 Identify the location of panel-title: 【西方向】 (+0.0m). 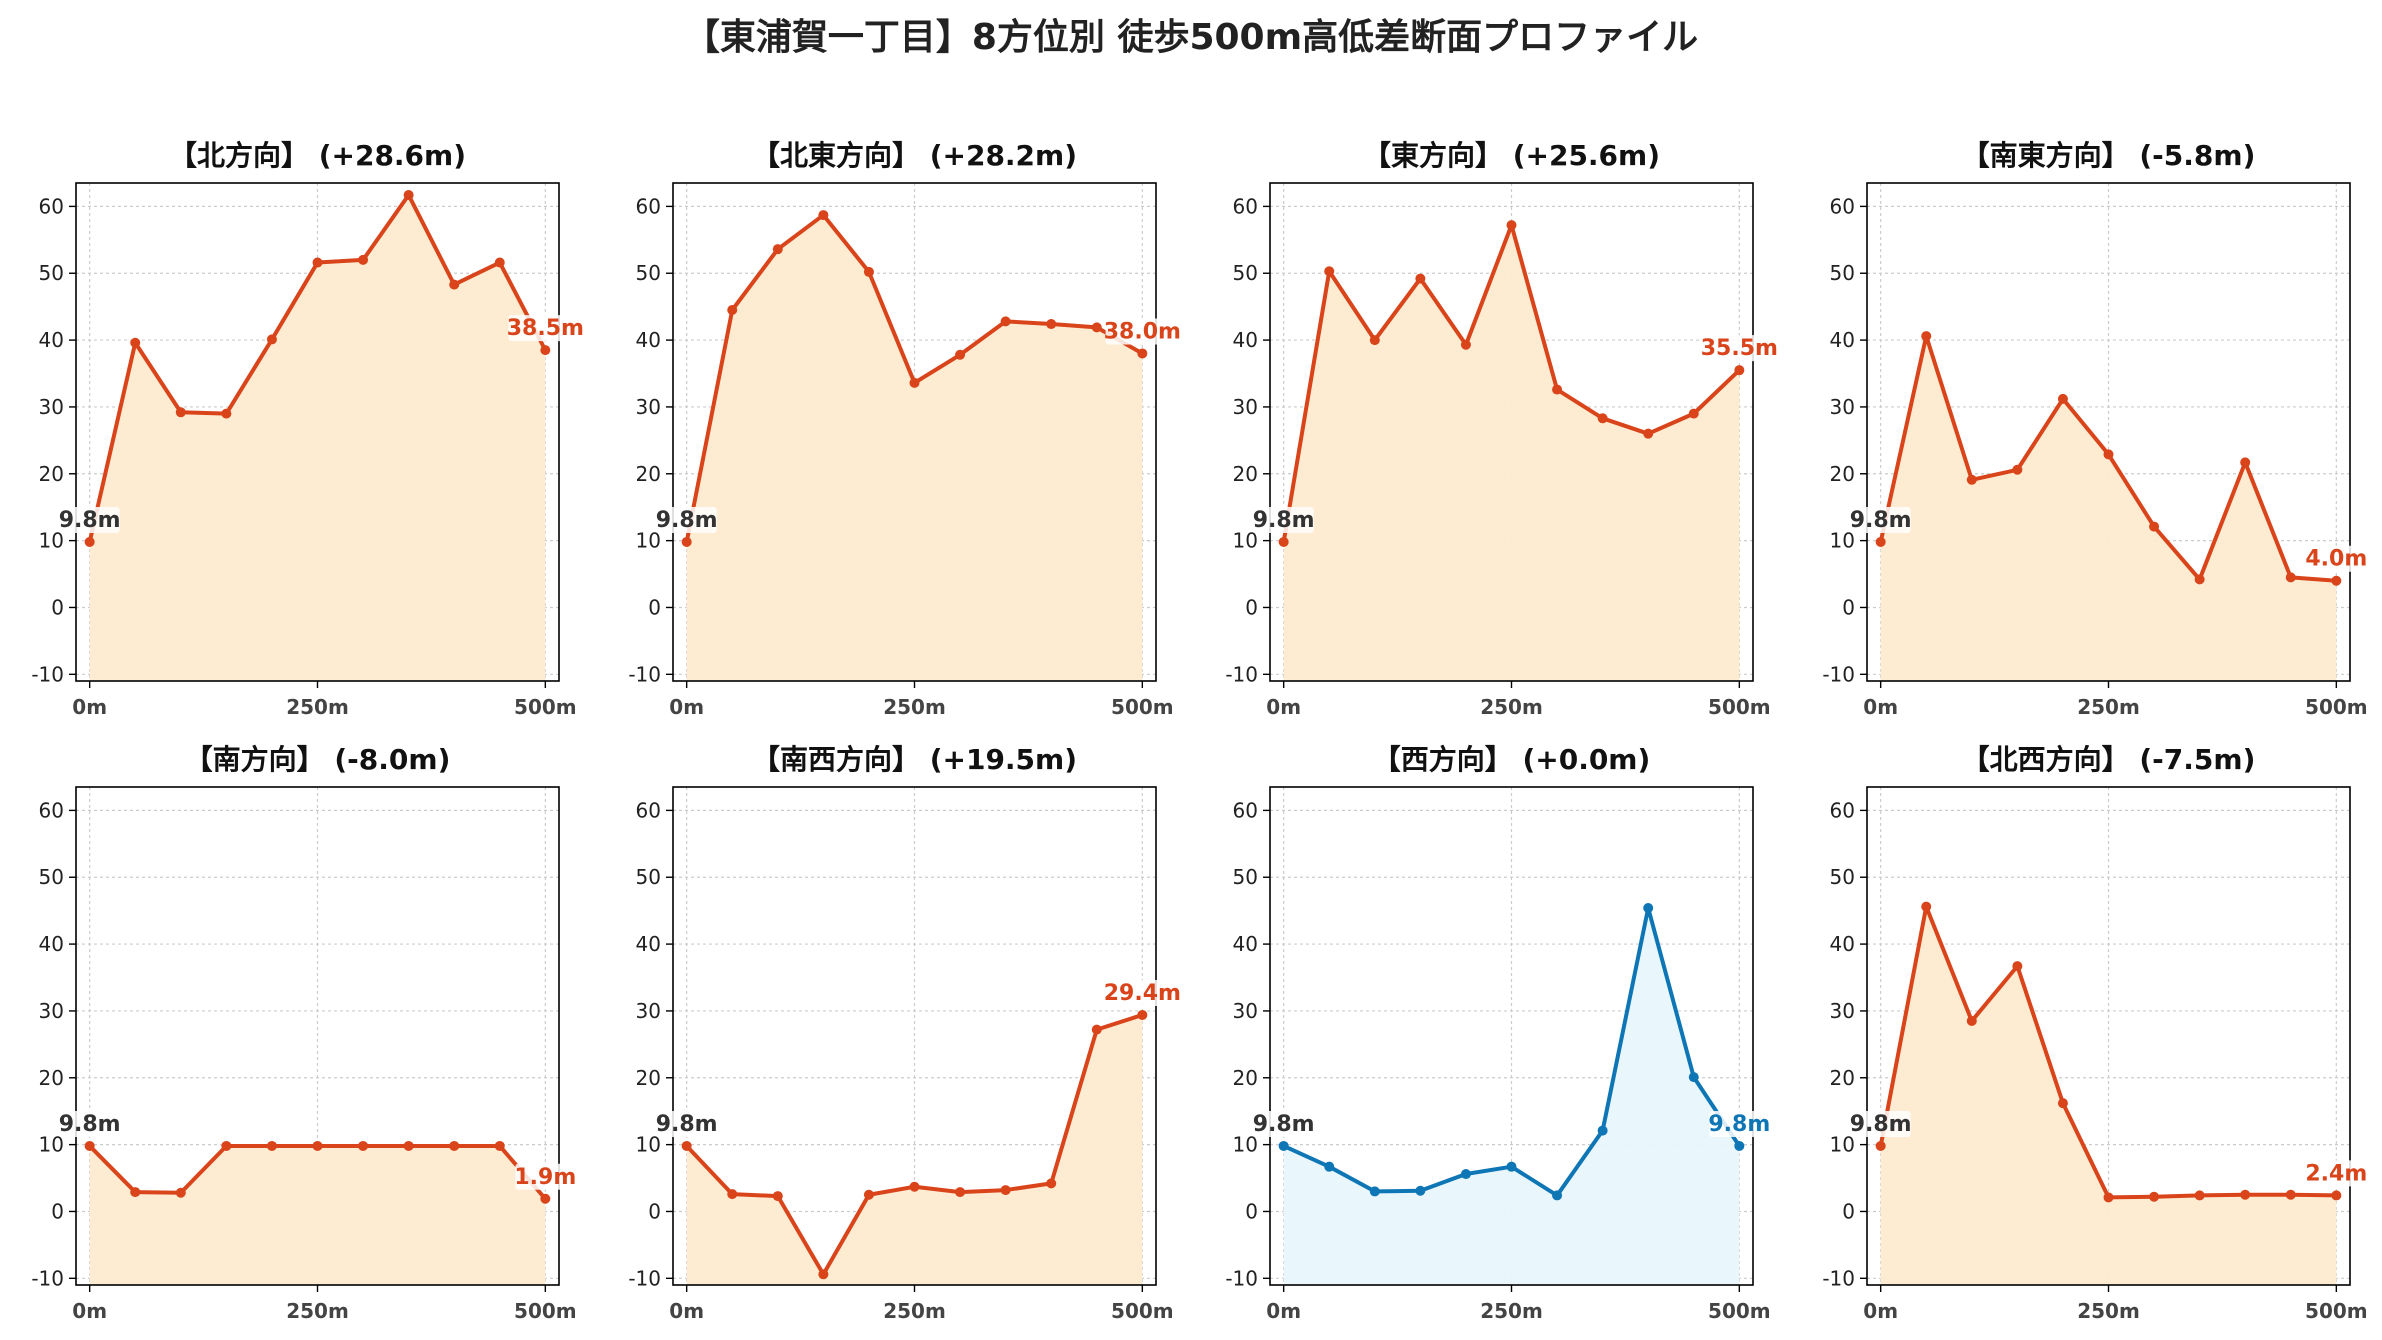
(1512, 759).